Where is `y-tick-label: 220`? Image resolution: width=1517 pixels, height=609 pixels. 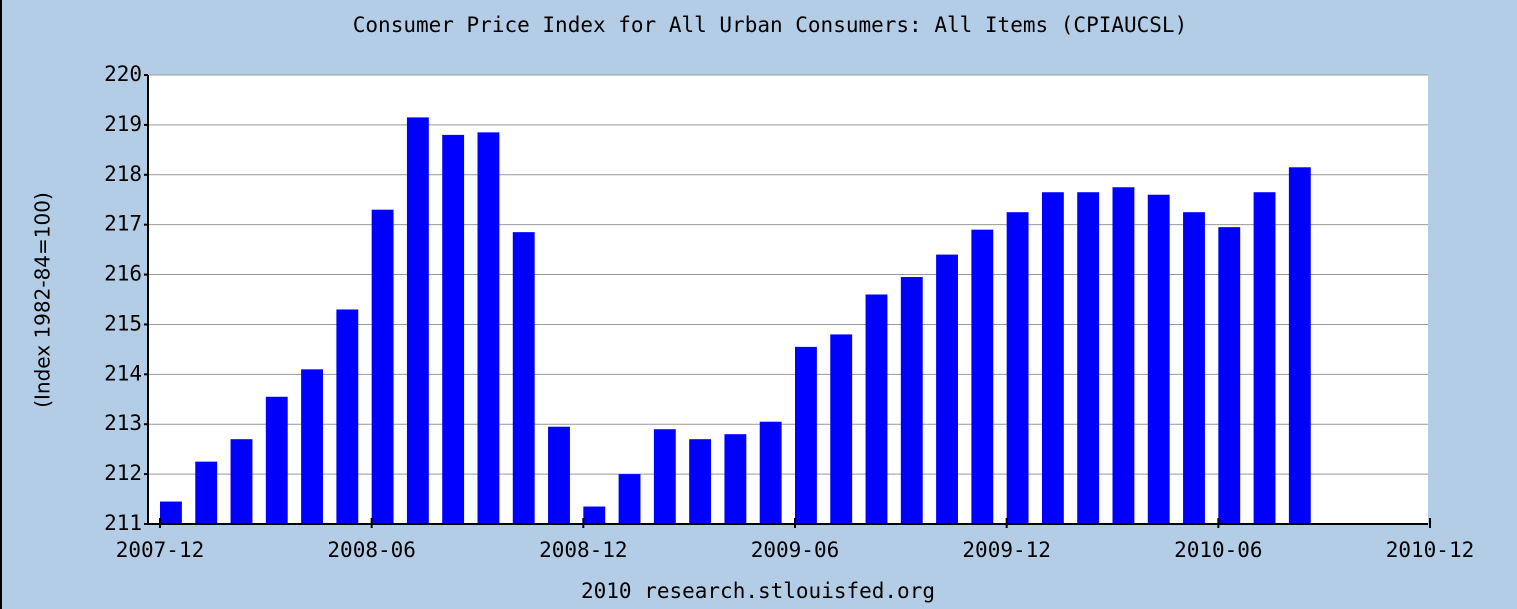
y-tick-label: 220 is located at coordinates (123, 74).